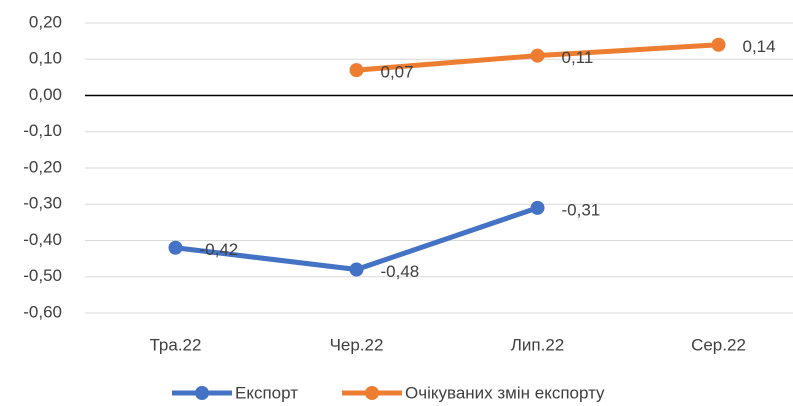 The image size is (793, 406). I want to click on y-tick-label: -0,40, so click(42, 239).